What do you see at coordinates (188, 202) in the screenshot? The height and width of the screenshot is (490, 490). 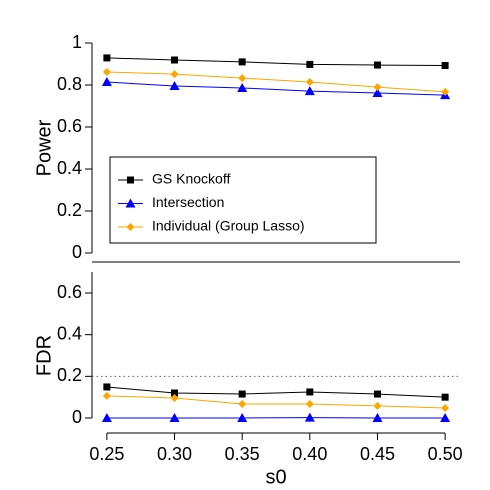 I see `legend-label: Intersection` at bounding box center [188, 202].